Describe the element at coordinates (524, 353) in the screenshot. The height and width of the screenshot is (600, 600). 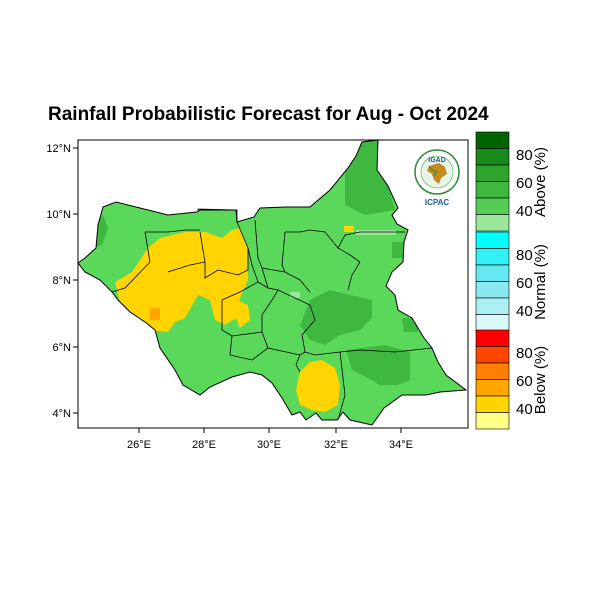
I see `colorbar-label-below: 80` at that location.